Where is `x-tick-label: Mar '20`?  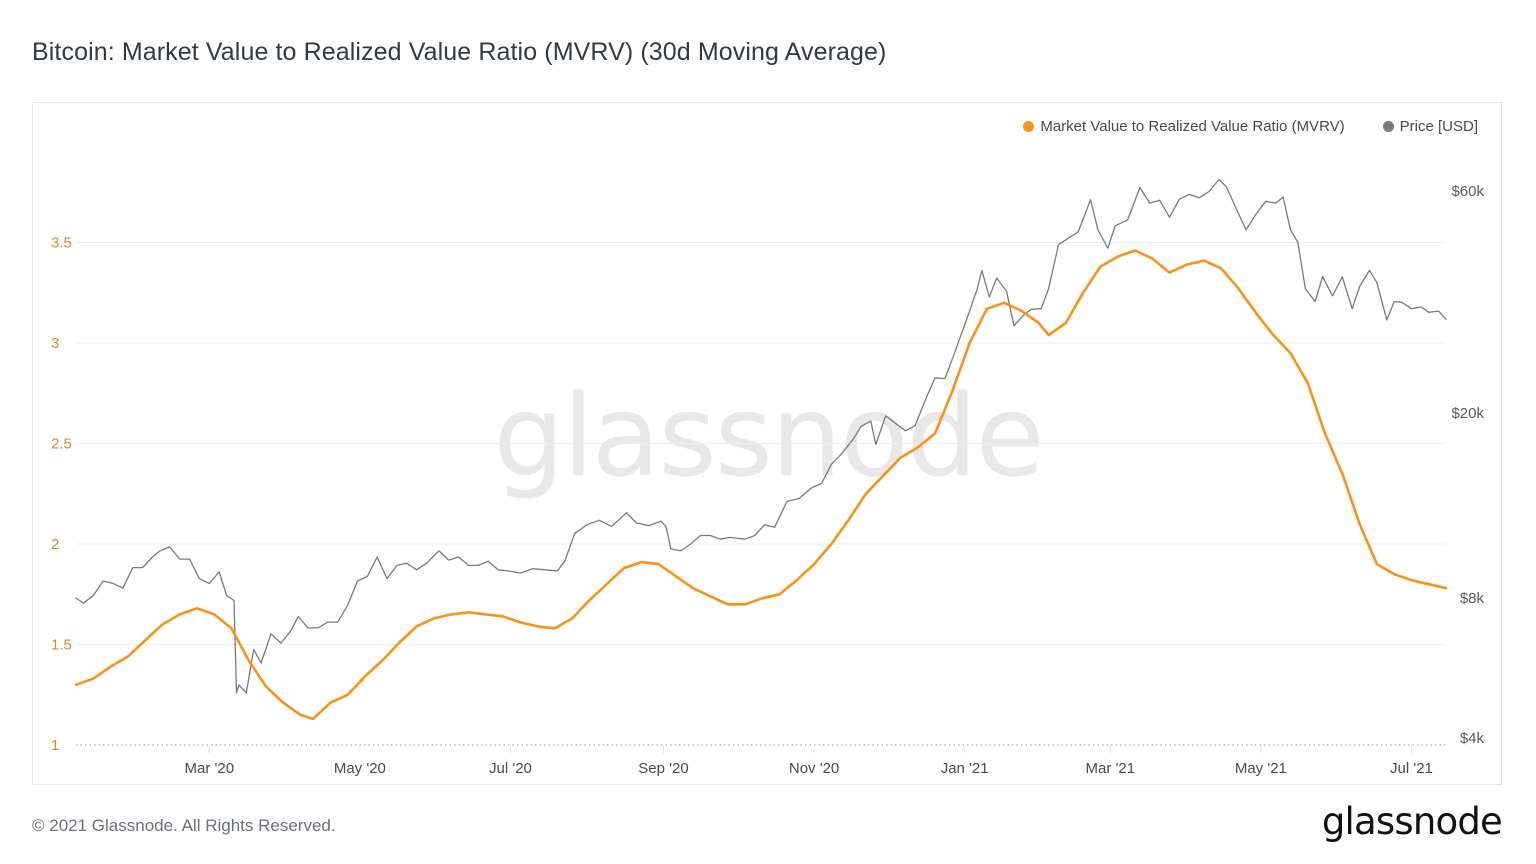
x-tick-label: Mar '20 is located at coordinates (210, 768).